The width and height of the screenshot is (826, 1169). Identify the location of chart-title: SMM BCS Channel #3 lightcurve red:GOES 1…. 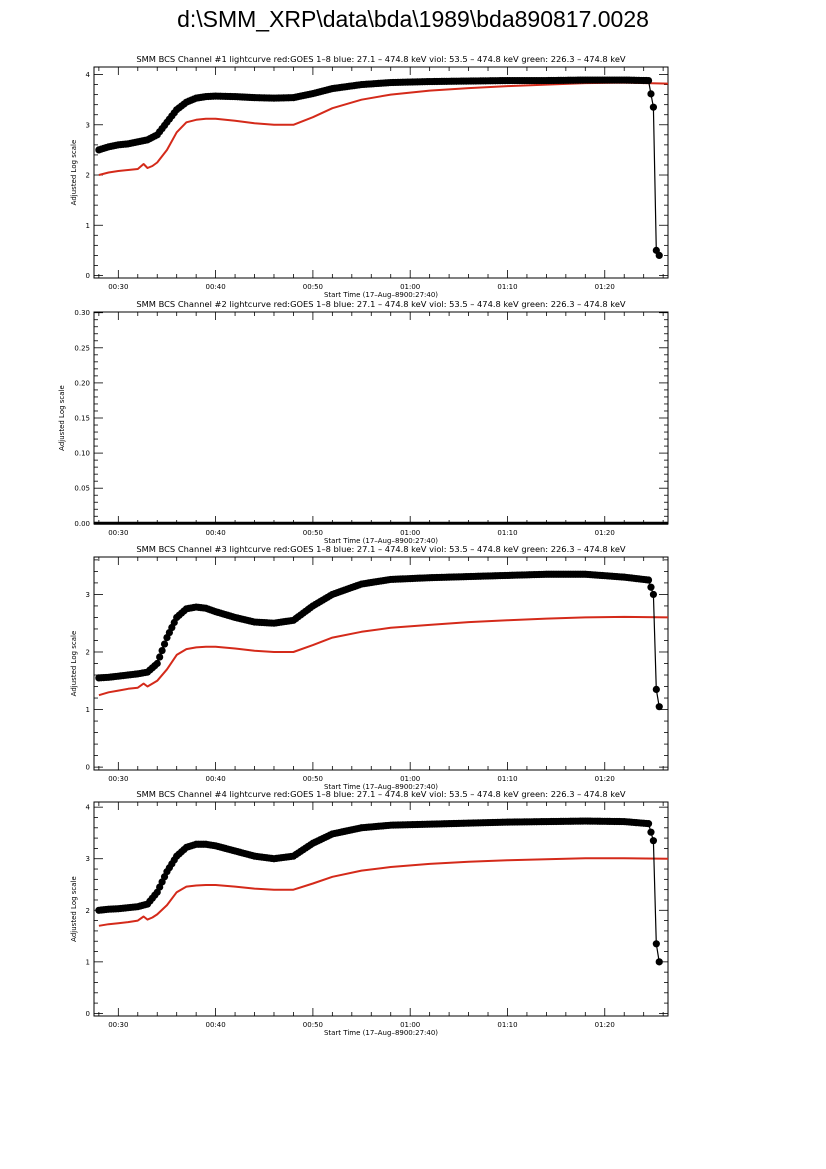
(381, 549).